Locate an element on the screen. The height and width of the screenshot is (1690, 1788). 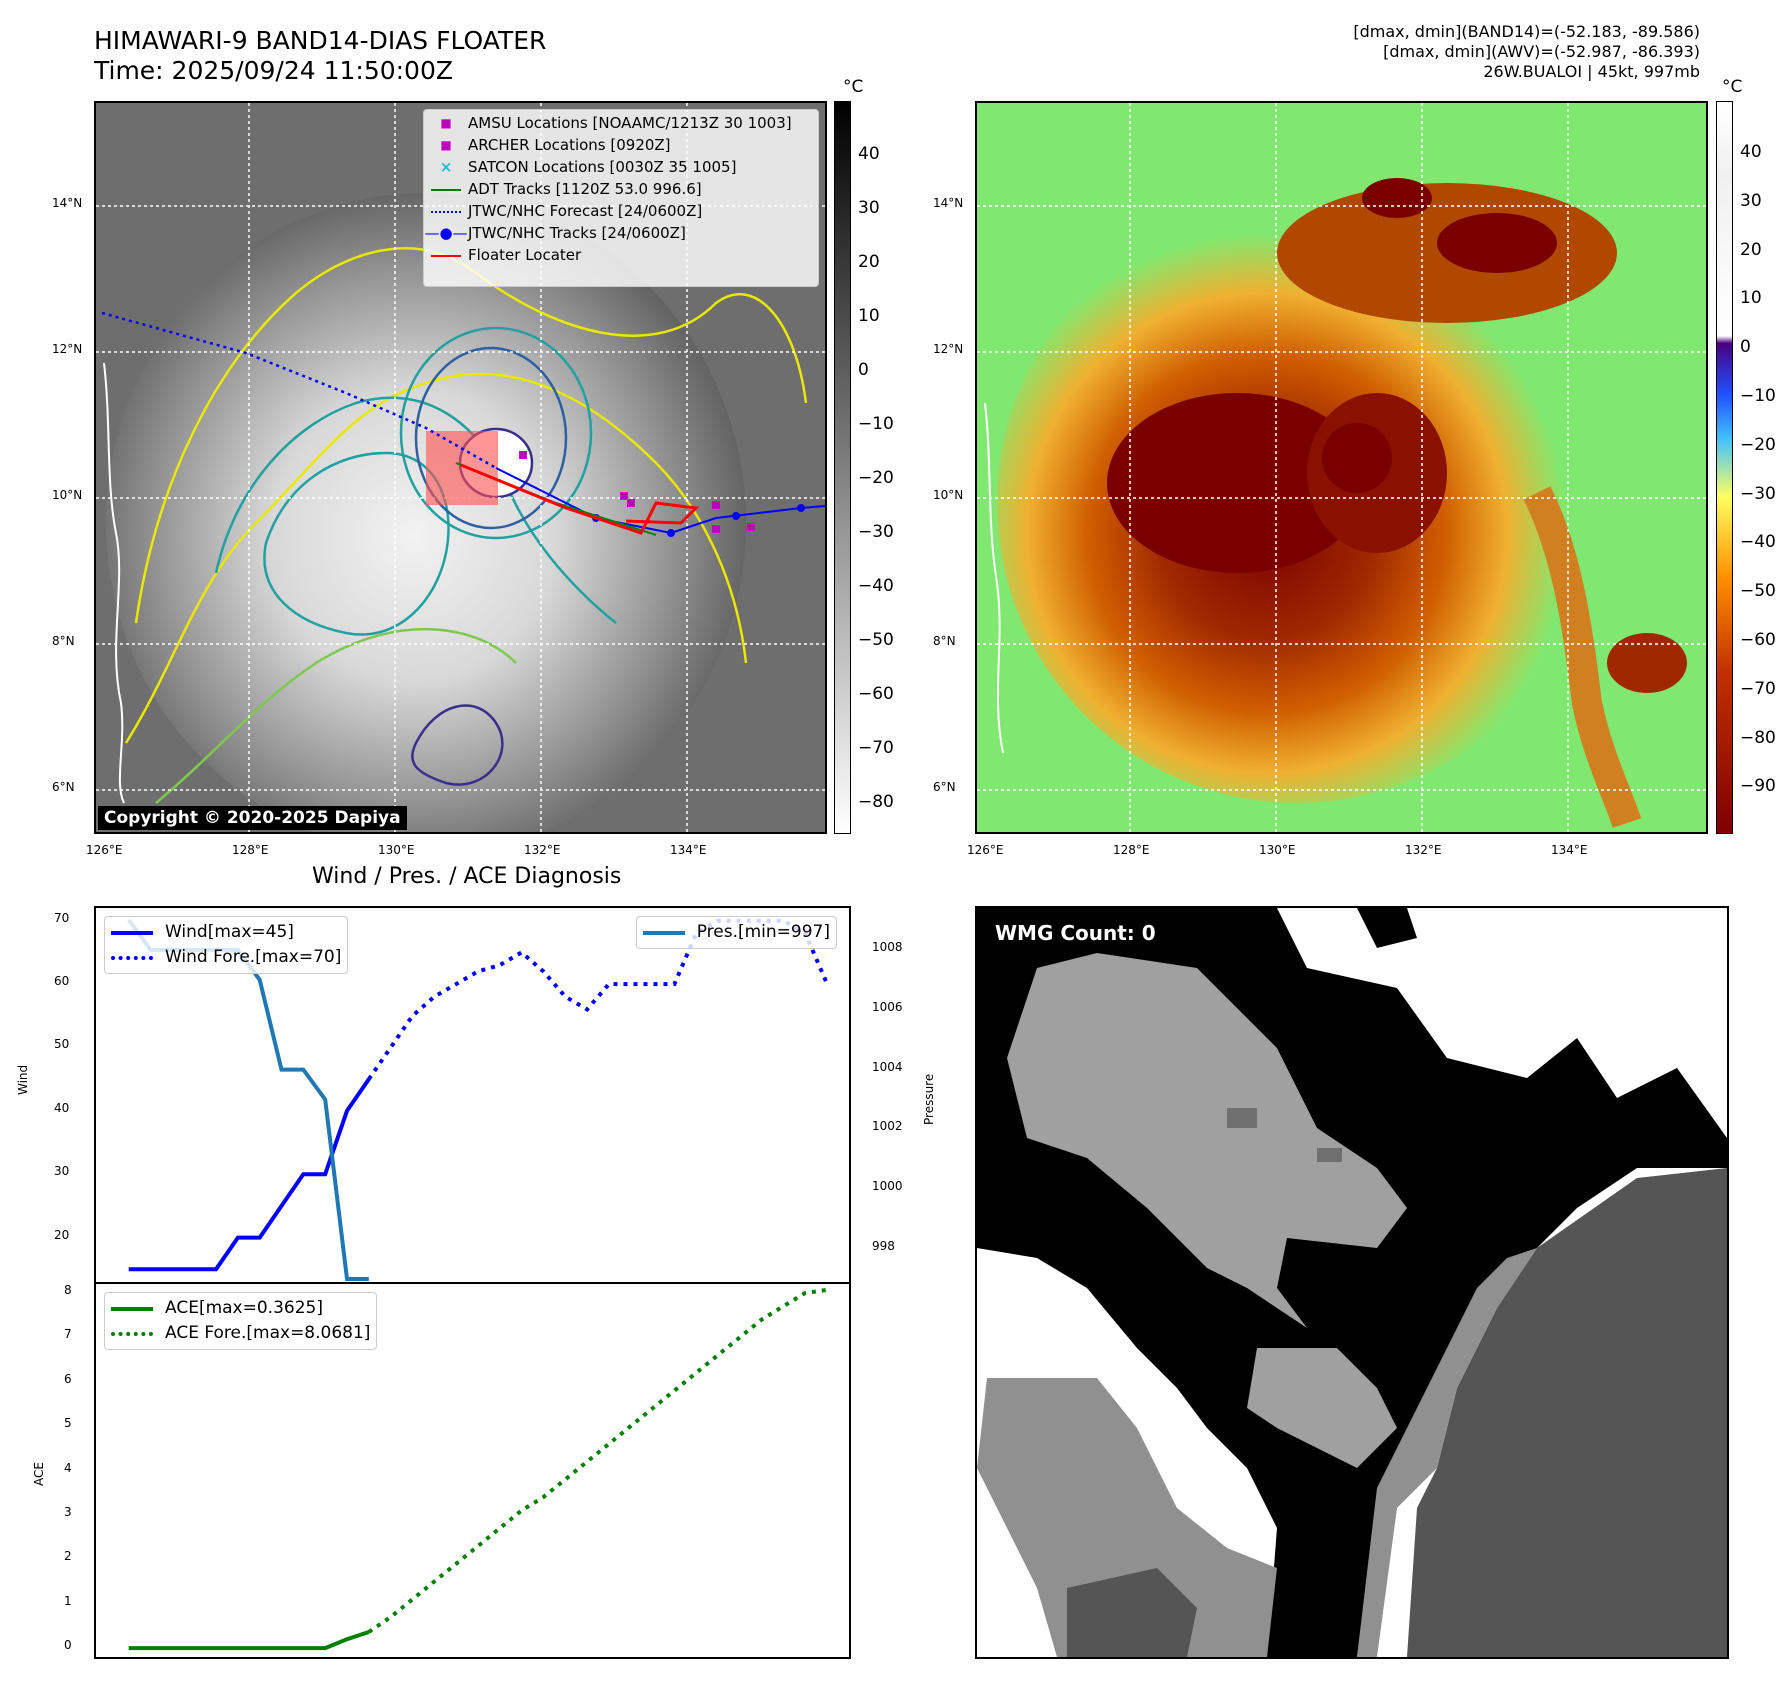
awv-colorbar-tick: 40 is located at coordinates (1751, 152).